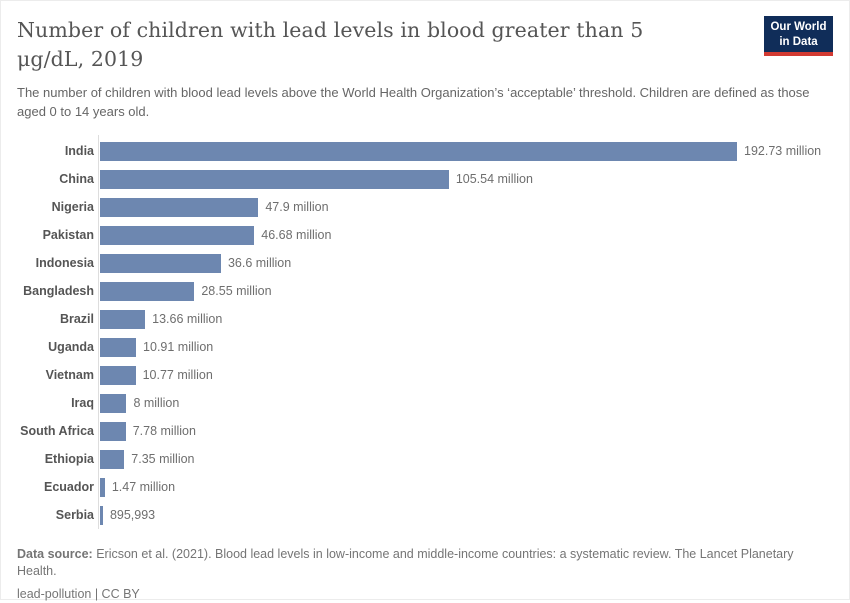  I want to click on value-label: 8 million, so click(156, 403).